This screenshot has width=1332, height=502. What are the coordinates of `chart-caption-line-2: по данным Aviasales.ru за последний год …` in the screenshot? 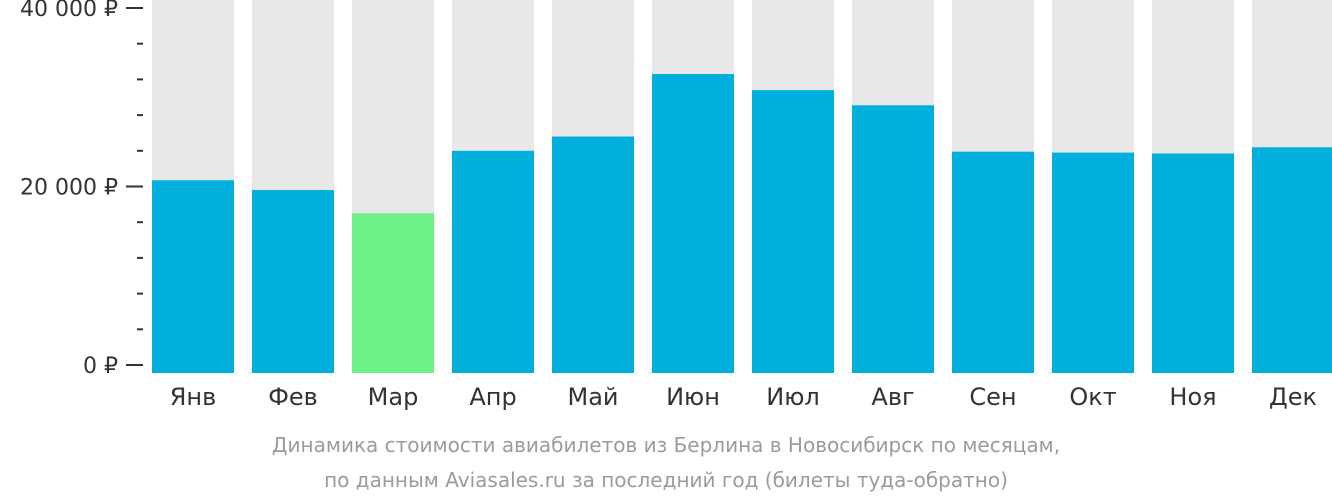 It's located at (666, 480).